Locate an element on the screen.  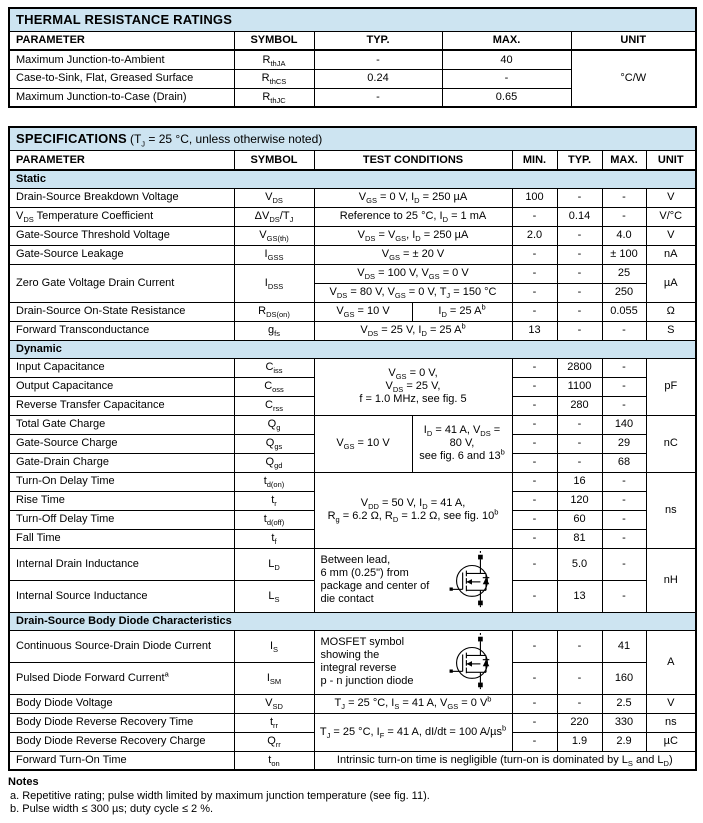
typ-cell: 1.9 is located at coordinates (579, 741).